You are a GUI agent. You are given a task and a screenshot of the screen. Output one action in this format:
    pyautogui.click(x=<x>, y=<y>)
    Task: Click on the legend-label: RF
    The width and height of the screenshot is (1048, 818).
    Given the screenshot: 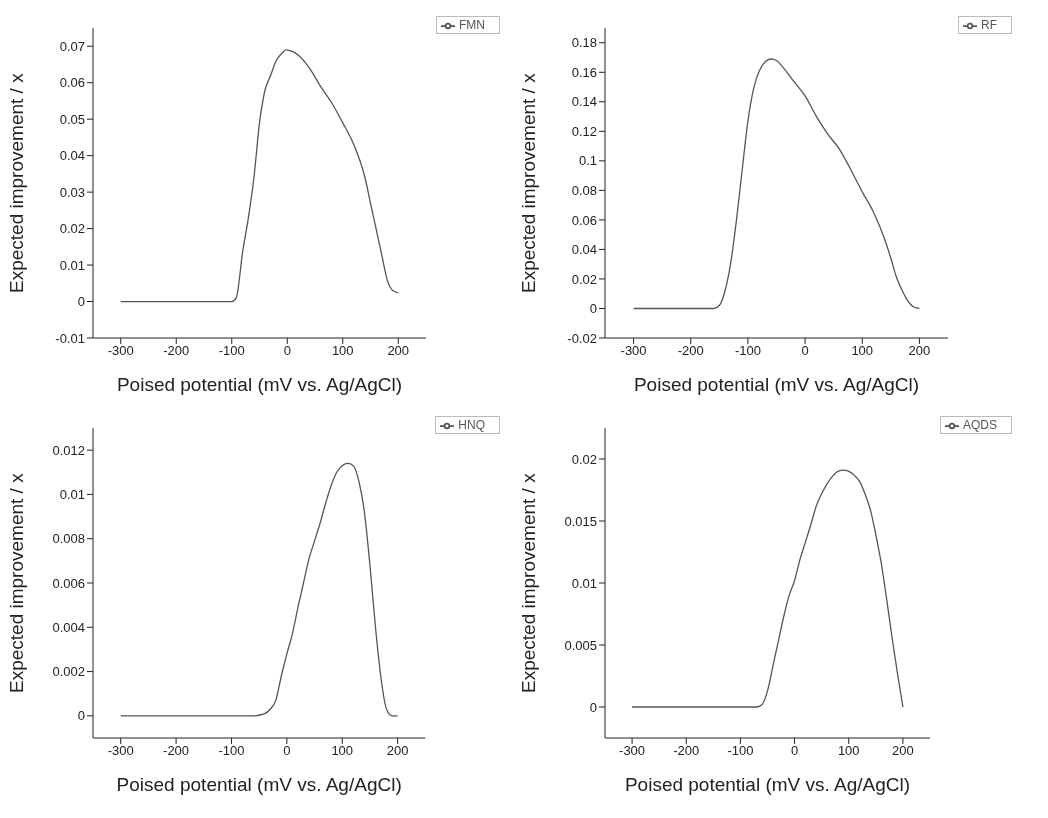 What is the action you would take?
    pyautogui.click(x=989, y=25)
    